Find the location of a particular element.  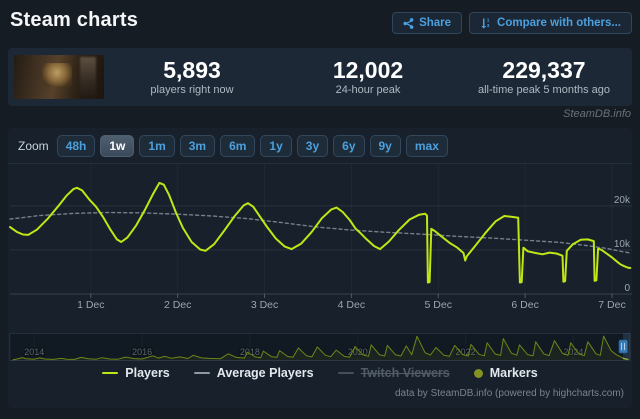

navigator-handle-grip is located at coordinates (623, 346).